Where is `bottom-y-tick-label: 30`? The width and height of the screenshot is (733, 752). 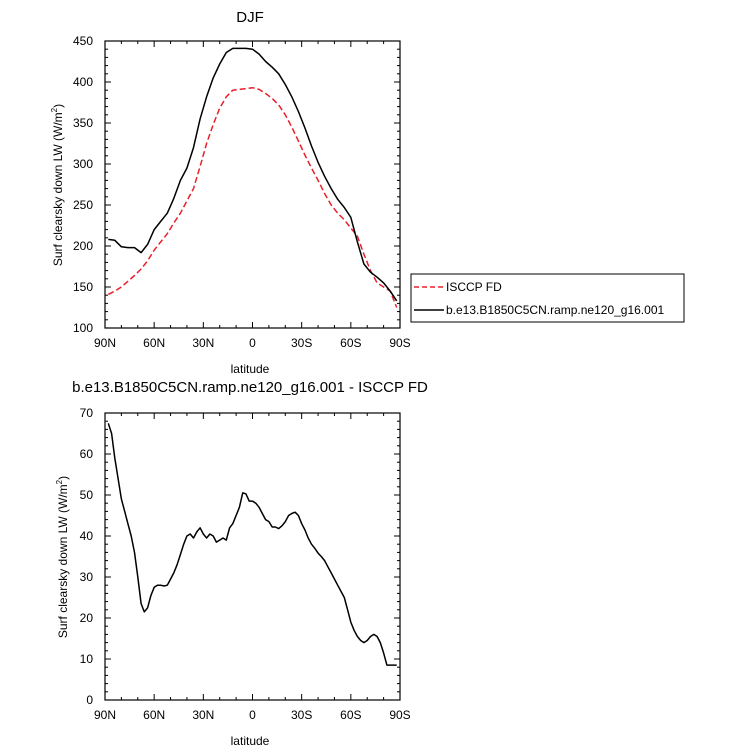
bottom-y-tick-label: 30 is located at coordinates (87, 577).